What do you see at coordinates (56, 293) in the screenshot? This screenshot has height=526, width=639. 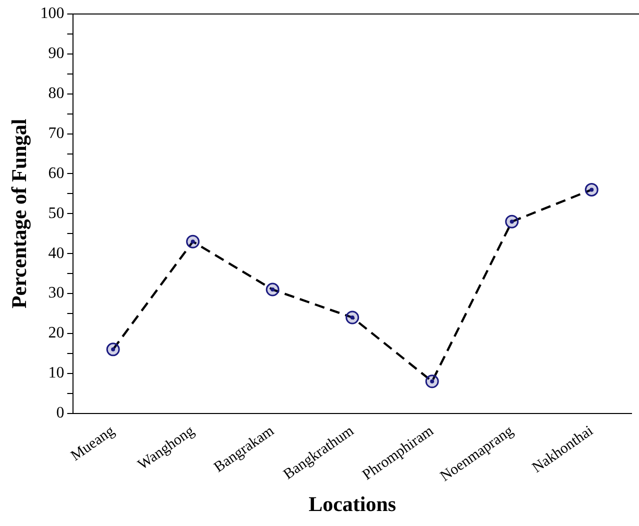 I see `y-tick-label: 30` at bounding box center [56, 293].